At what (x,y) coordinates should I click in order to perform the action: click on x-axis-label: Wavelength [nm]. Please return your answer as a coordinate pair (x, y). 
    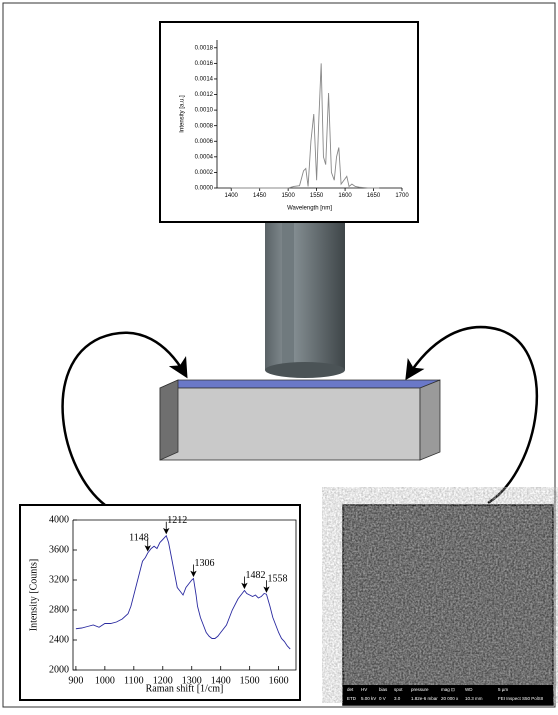
    Looking at the image, I should click on (309, 209).